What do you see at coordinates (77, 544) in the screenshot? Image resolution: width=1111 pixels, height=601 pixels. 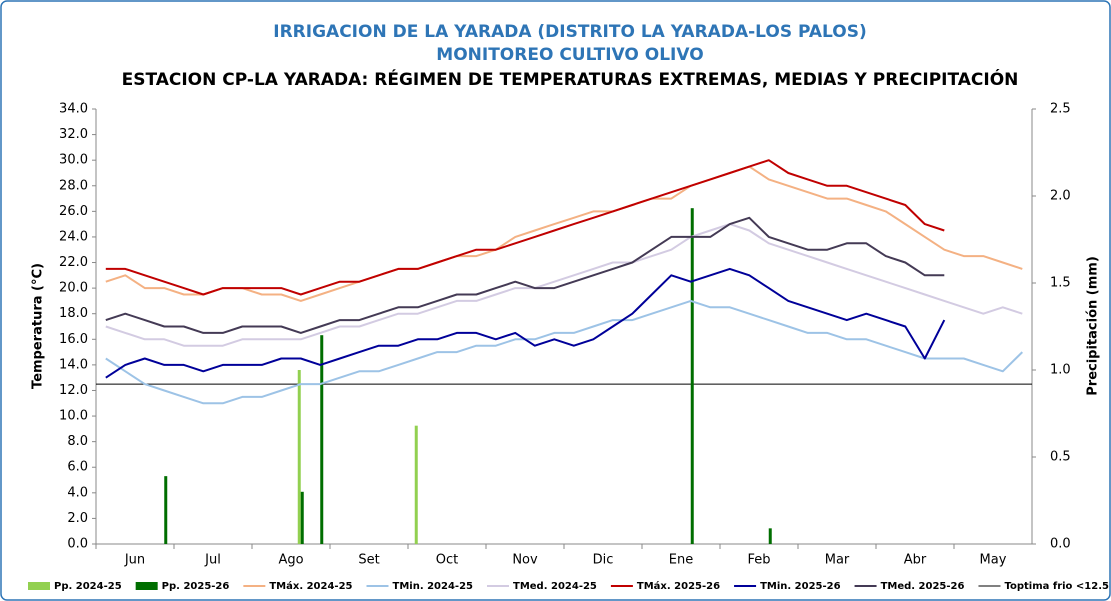 I see `y-tick-label: 0.0` at bounding box center [77, 544].